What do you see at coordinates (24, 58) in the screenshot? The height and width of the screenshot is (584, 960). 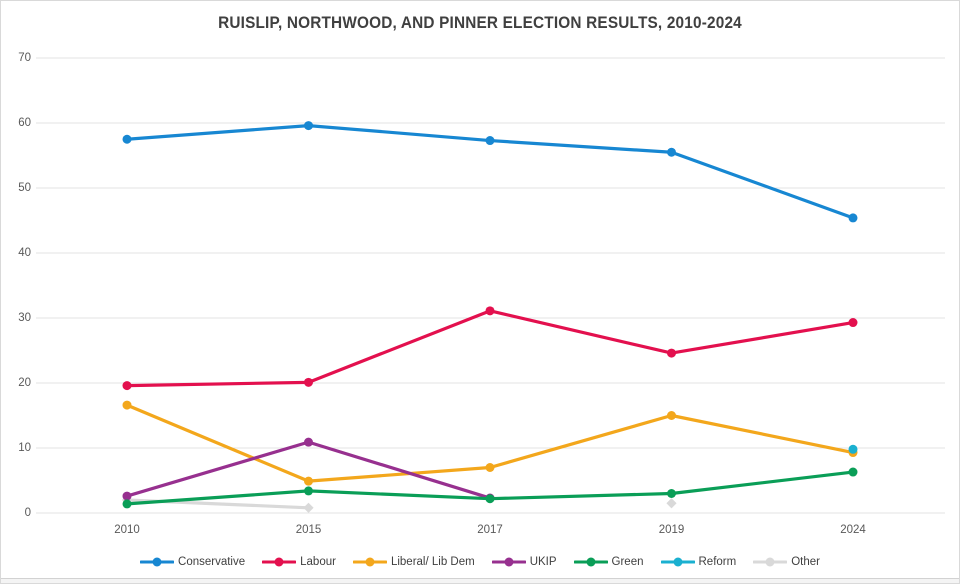 I see `y-tick-label: 70` at bounding box center [24, 58].